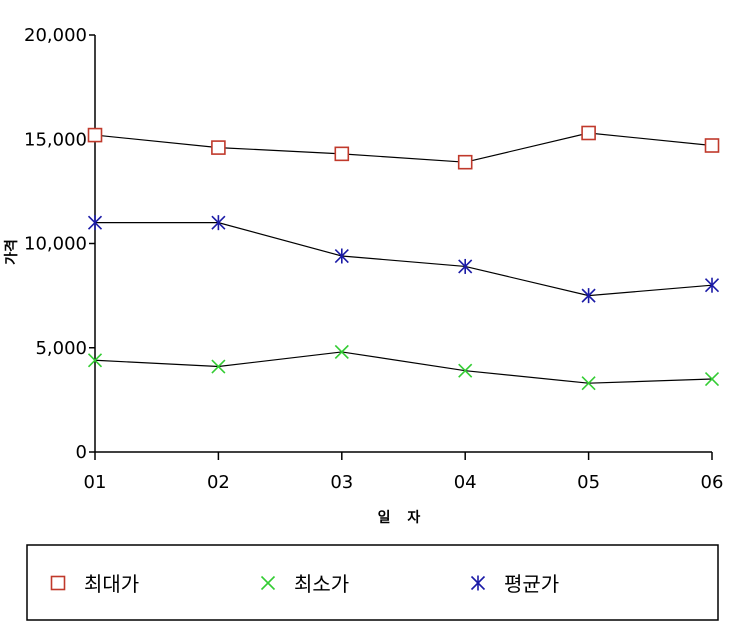 The image size is (730, 630). What do you see at coordinates (465, 482) in the screenshot?
I see `x-tick-label: 04` at bounding box center [465, 482].